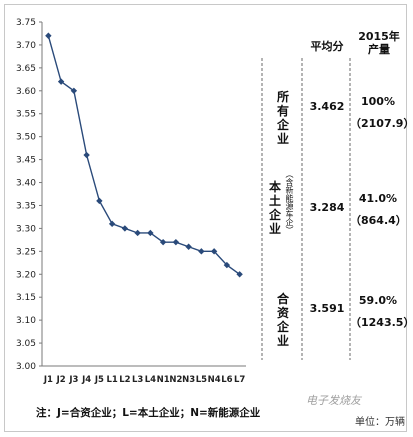 Image resolution: width=413 pixels, height=437 pixels. I want to click on x-tick-label: L2, so click(124, 380).